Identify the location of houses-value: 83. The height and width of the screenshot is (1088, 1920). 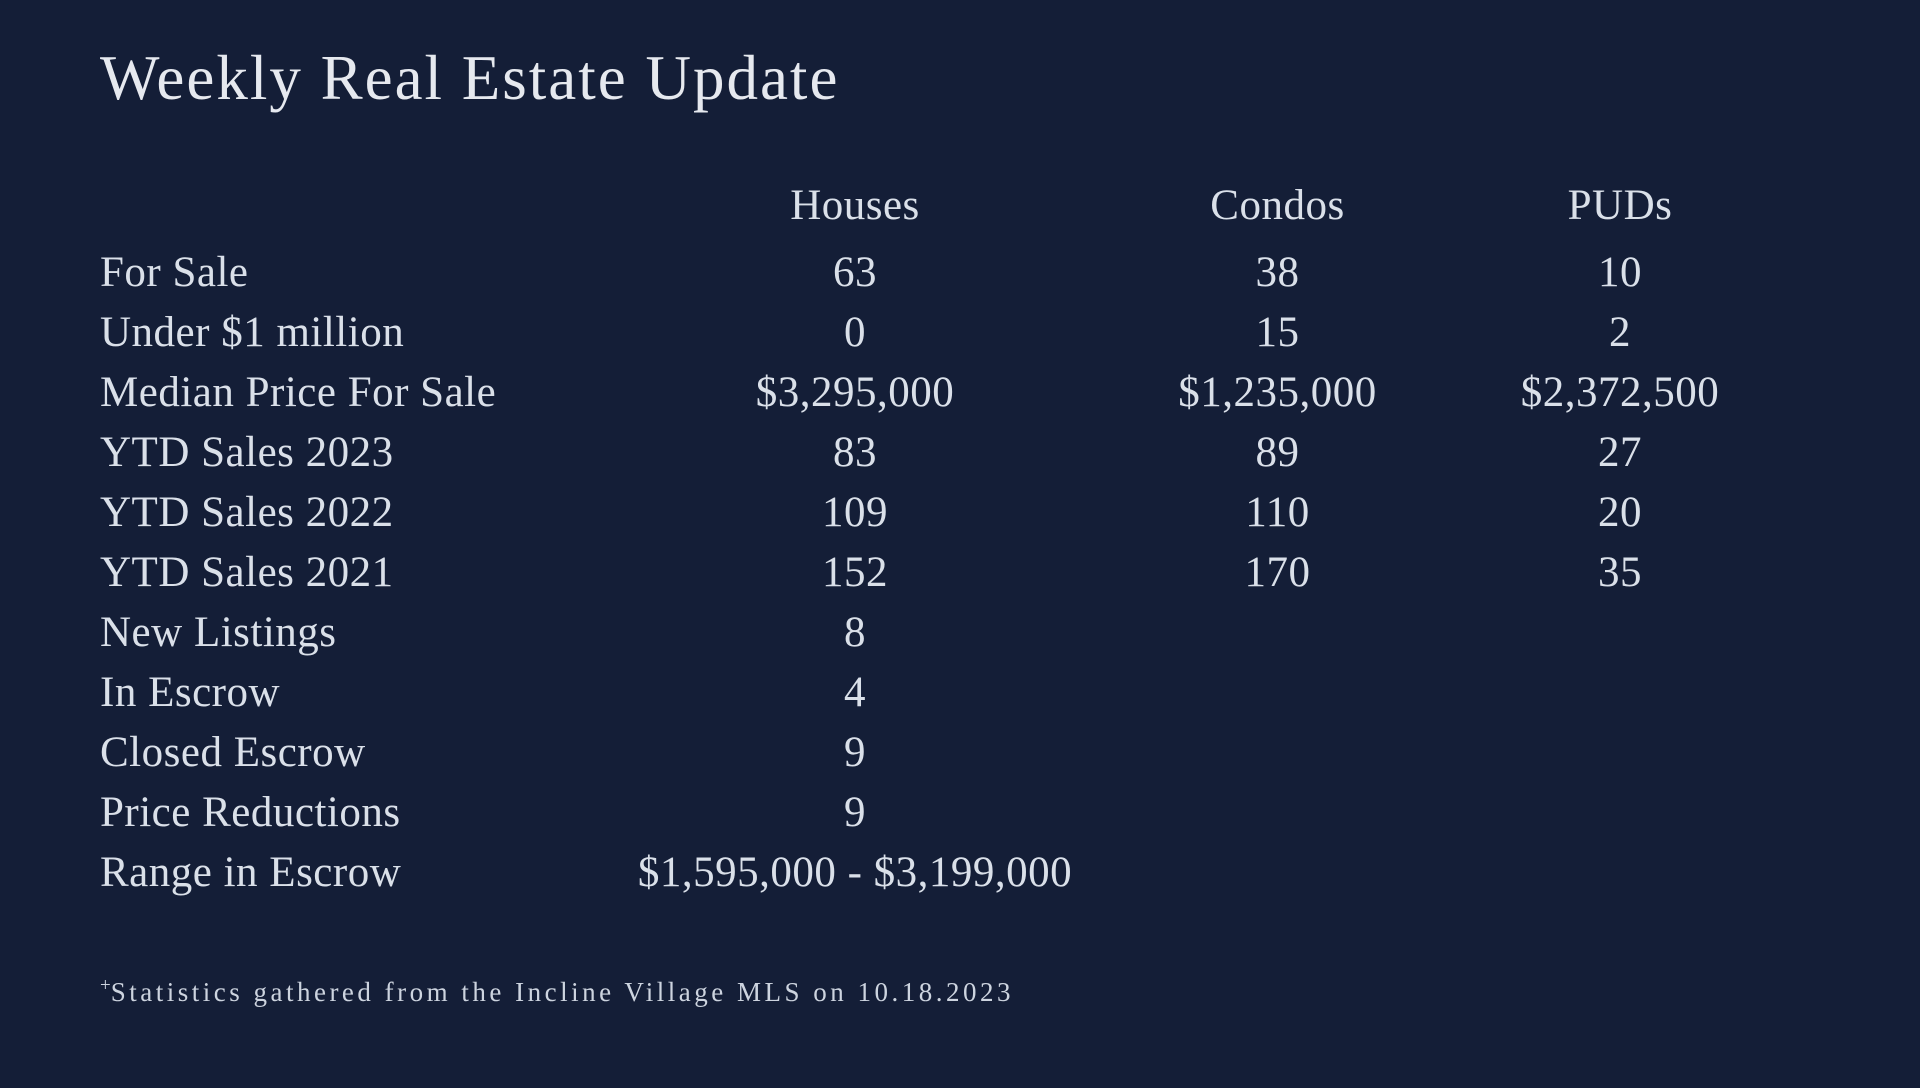
(855, 453).